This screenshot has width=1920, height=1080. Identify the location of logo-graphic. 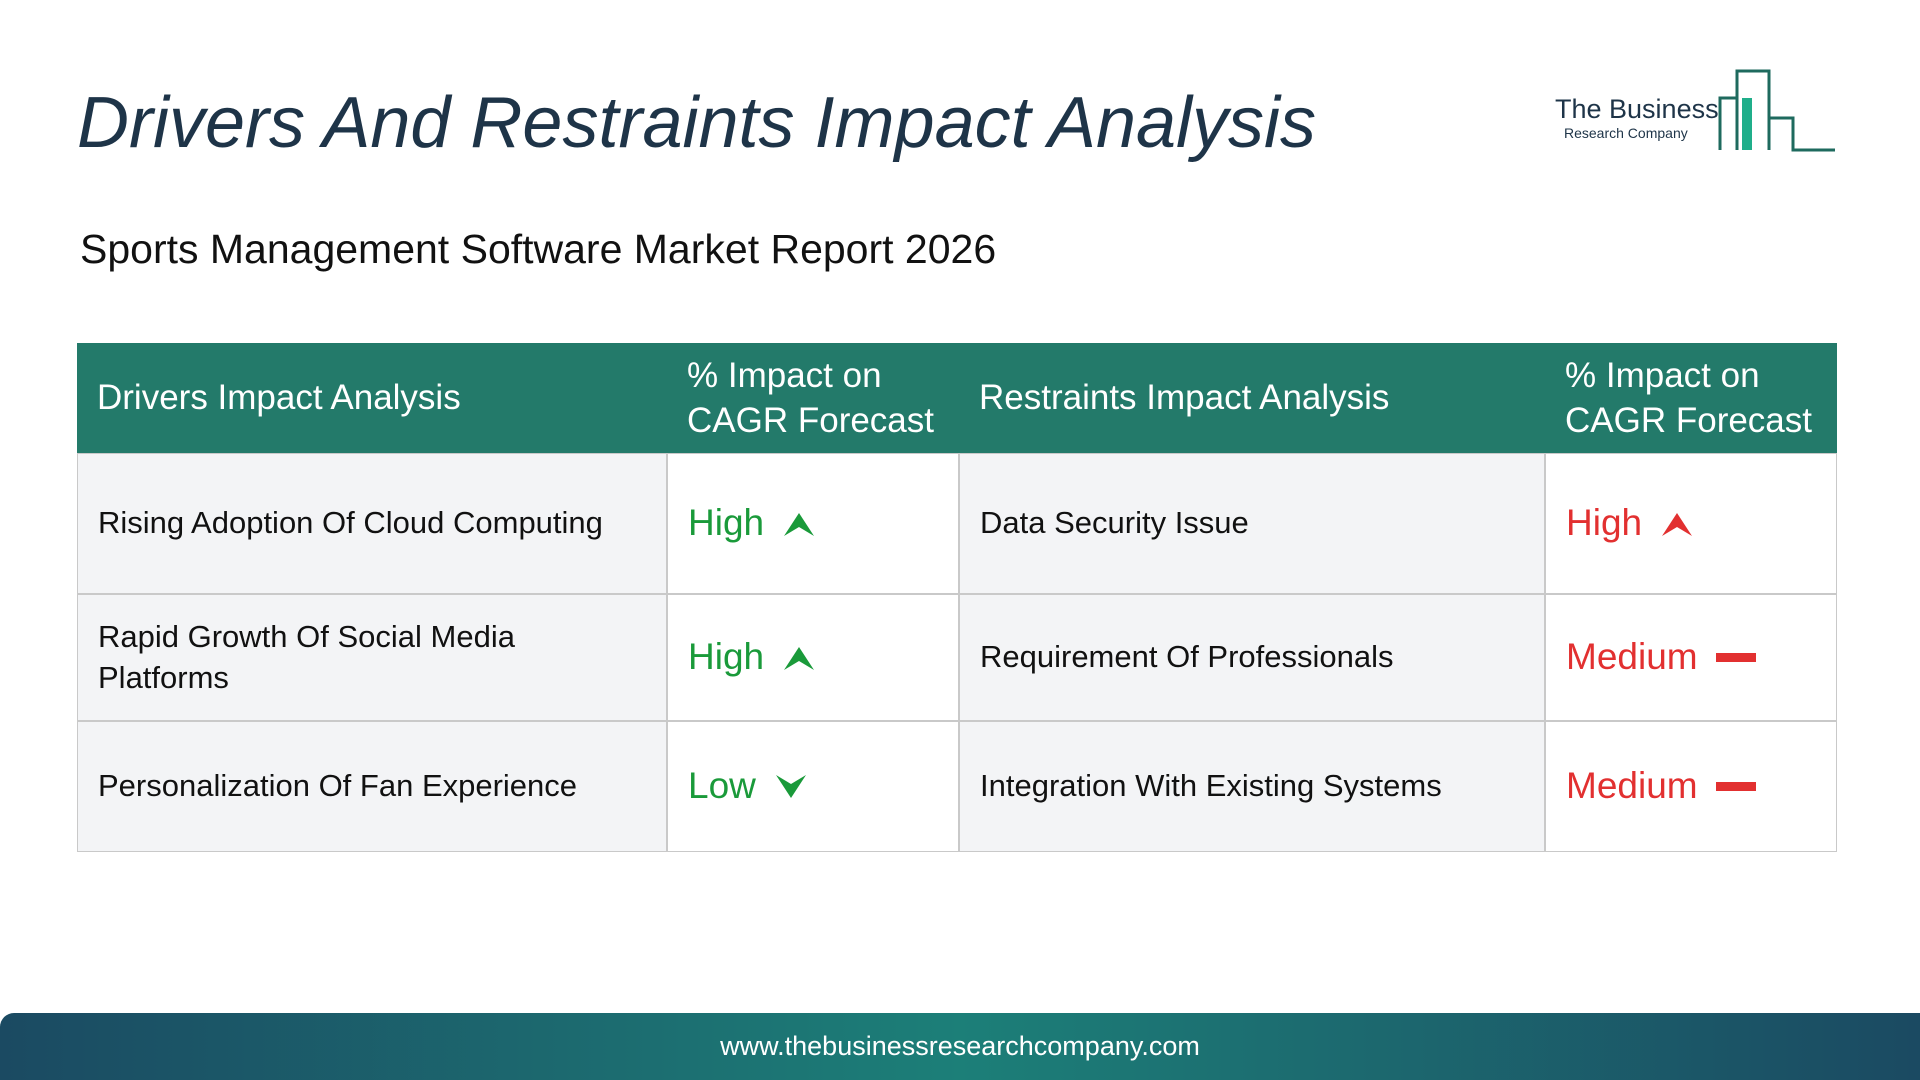
(1776, 110).